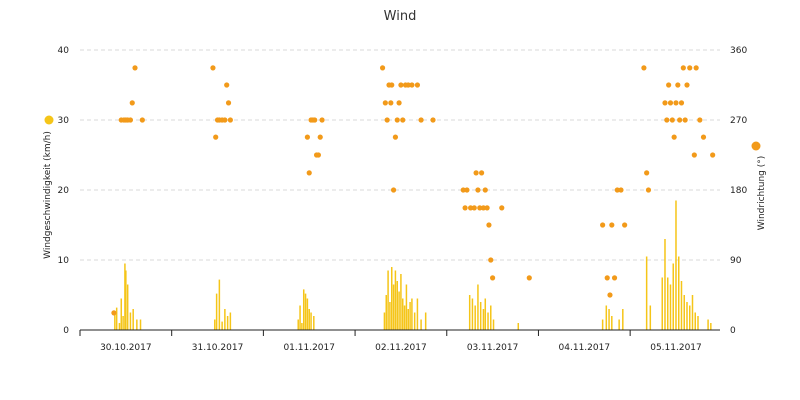 This screenshot has height=400, width=800. I want to click on y-right-tick-label: 270, so click(738, 121).